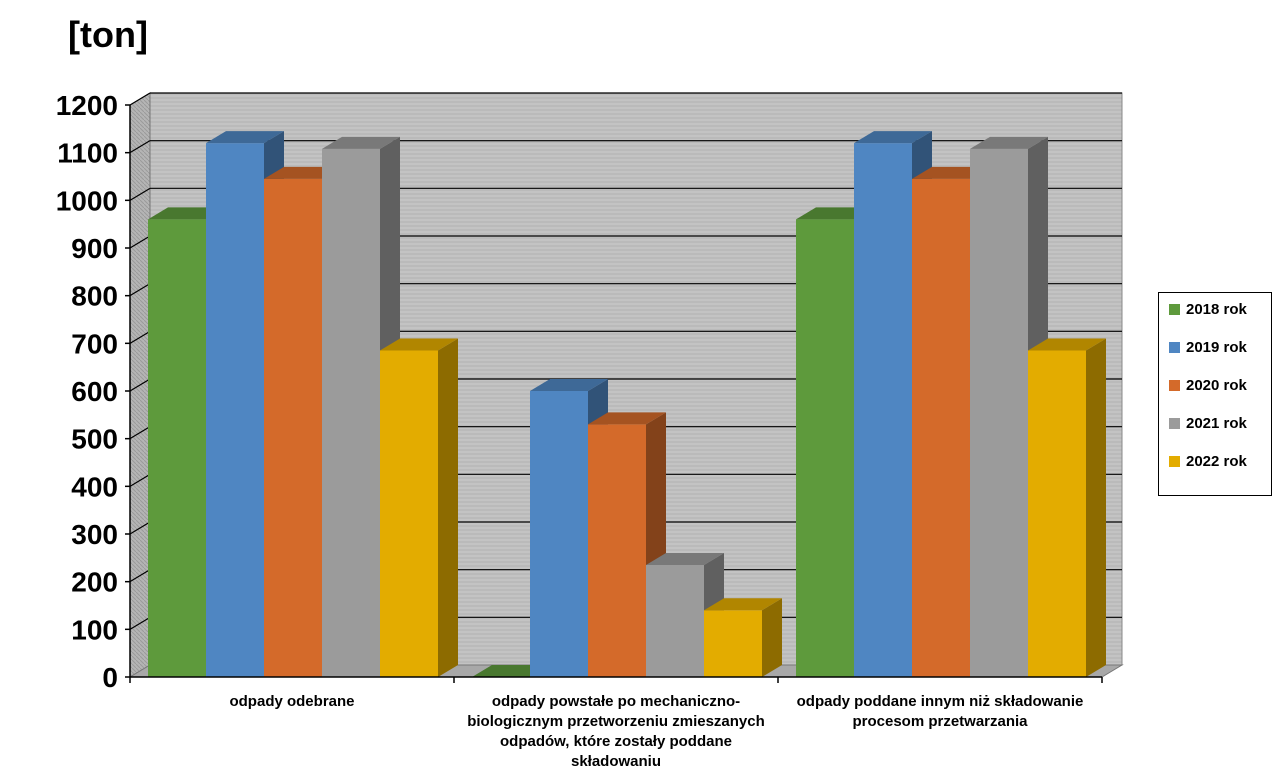 This screenshot has width=1272, height=784. What do you see at coordinates (616, 679) in the screenshot?
I see `x-axis` at bounding box center [616, 679].